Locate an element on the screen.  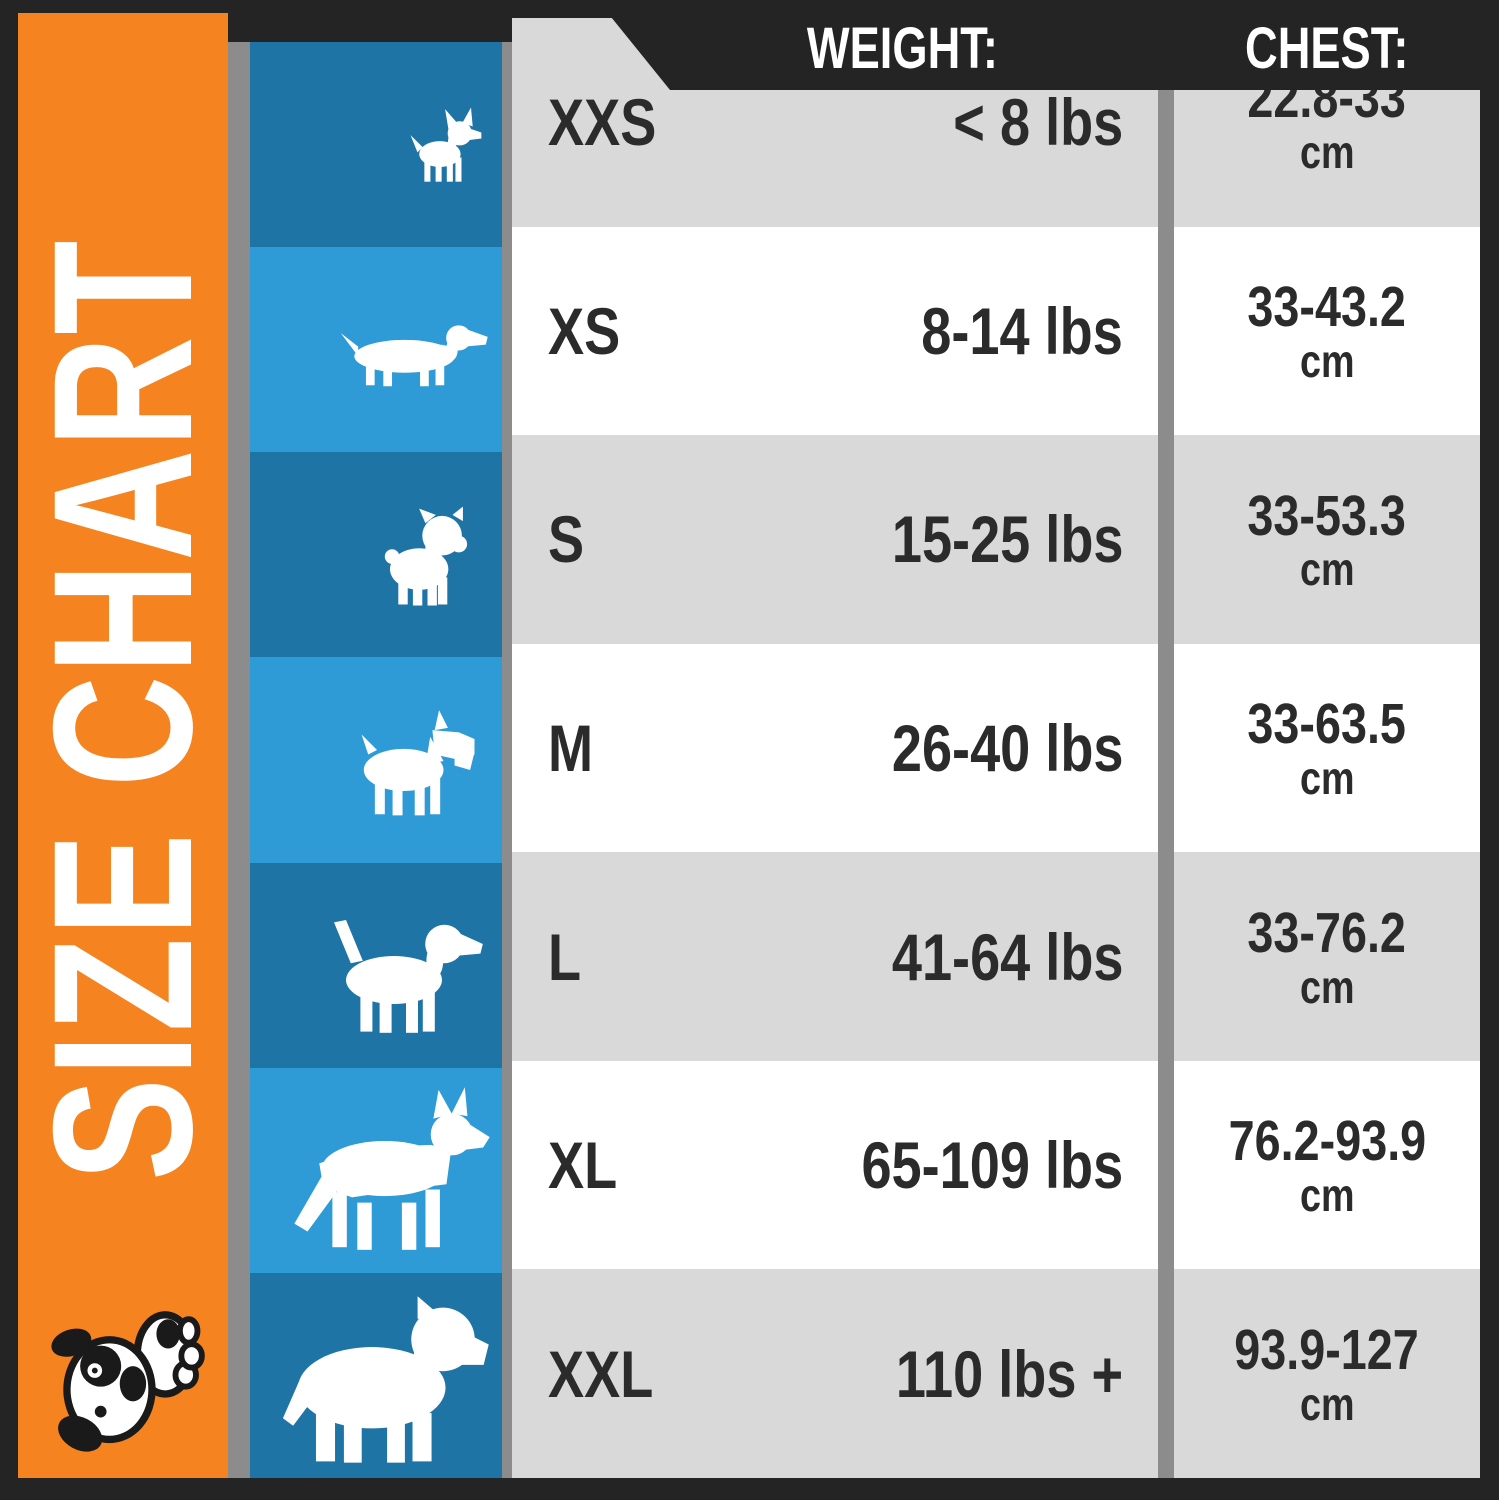
chest-column-header: CHEST: is located at coordinates (1327, 48).